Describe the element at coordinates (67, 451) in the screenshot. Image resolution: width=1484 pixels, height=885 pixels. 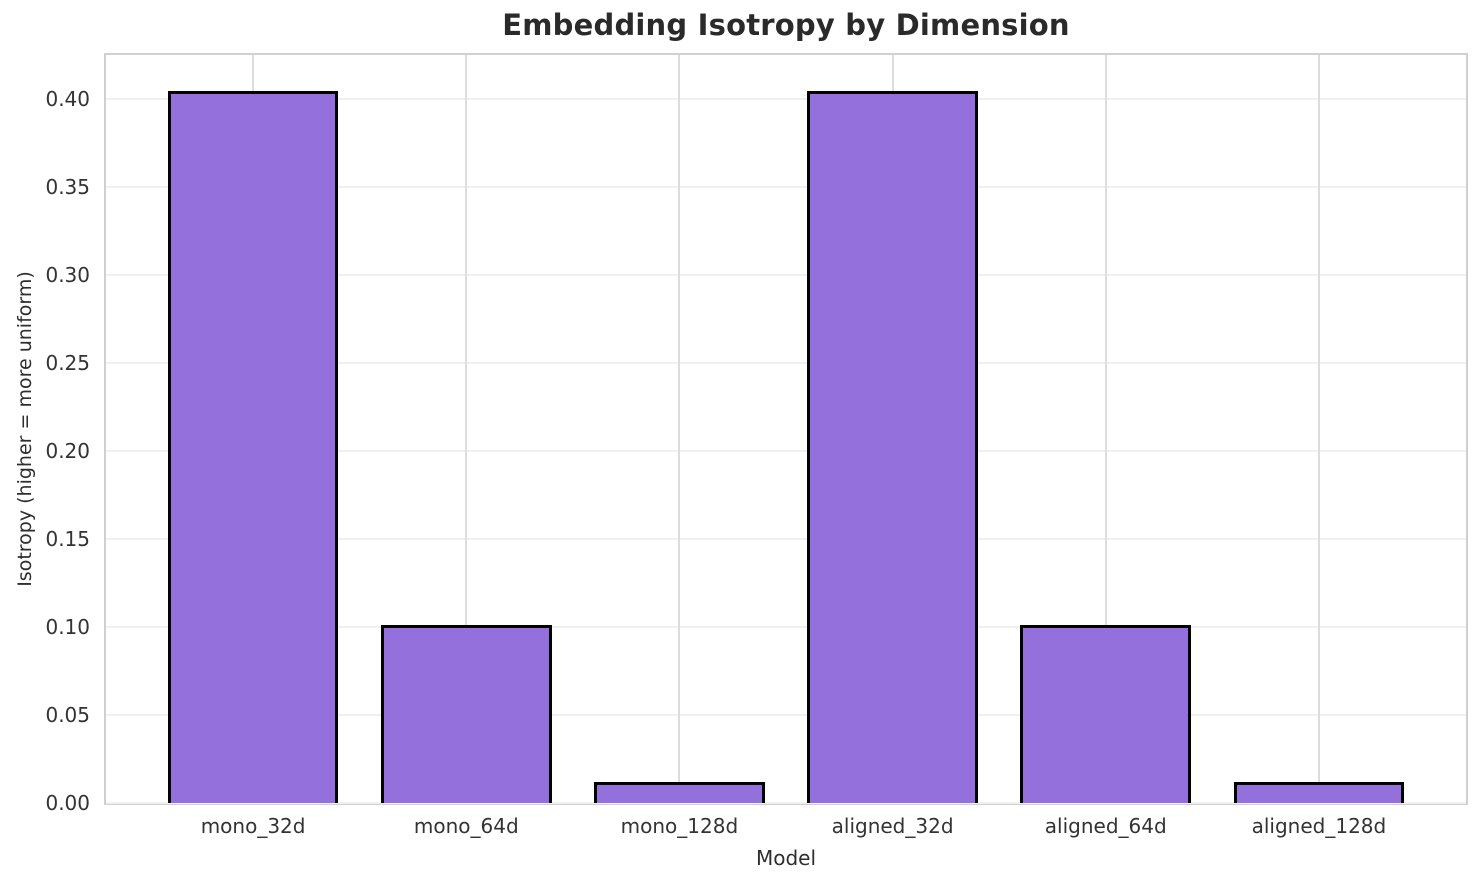
I see `y-tick-label: 0.20` at that location.